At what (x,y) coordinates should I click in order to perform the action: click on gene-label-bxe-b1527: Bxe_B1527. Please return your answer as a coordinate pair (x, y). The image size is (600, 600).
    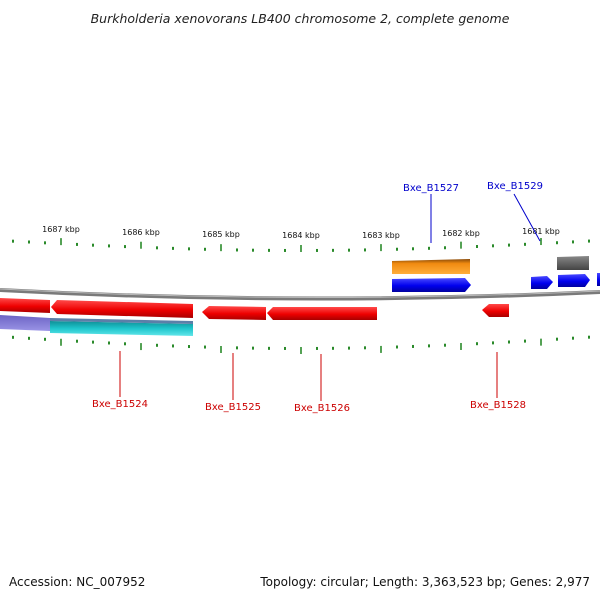
    Looking at the image, I should click on (431, 188).